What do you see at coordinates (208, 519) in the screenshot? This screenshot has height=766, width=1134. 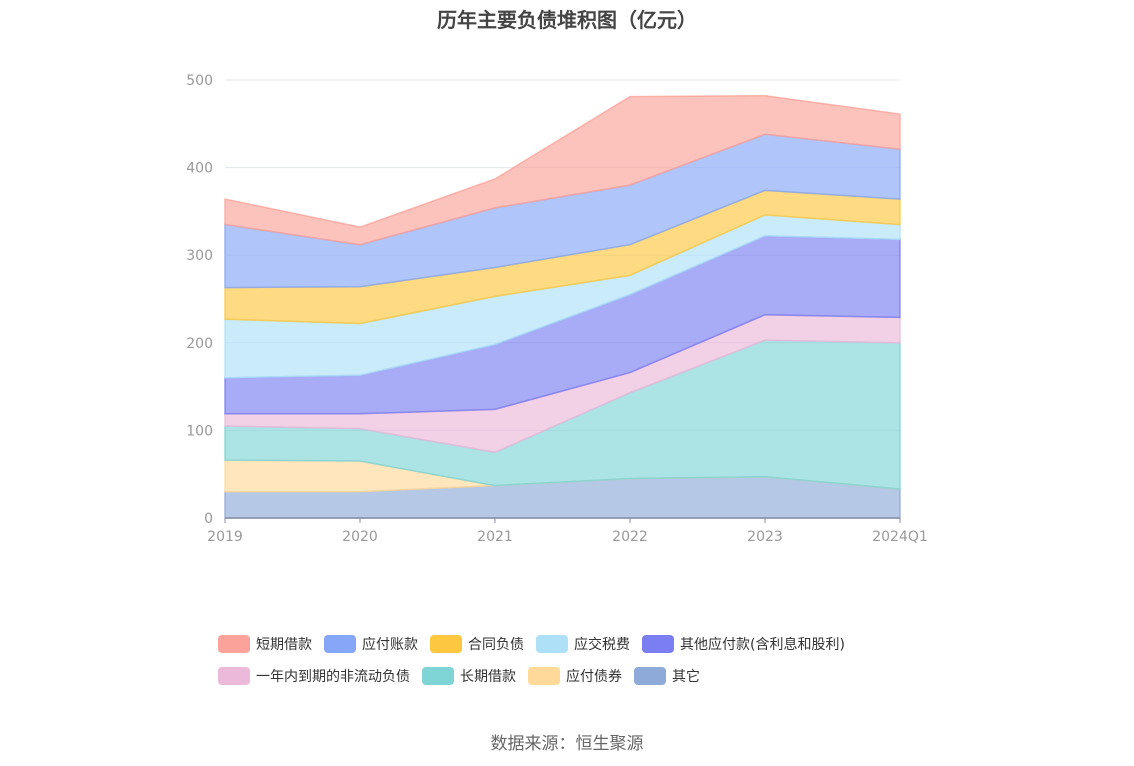 I see `y-tick-label: 0` at bounding box center [208, 519].